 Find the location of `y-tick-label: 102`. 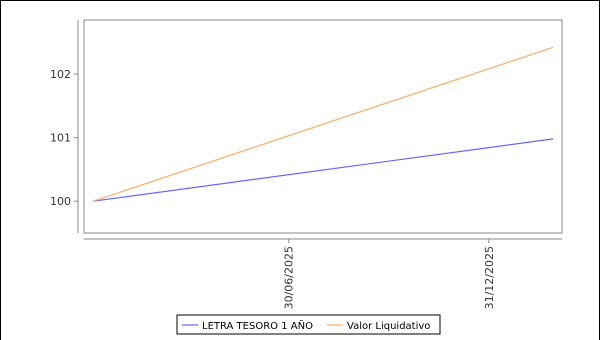

y-tick-label: 102 is located at coordinates (60, 74).